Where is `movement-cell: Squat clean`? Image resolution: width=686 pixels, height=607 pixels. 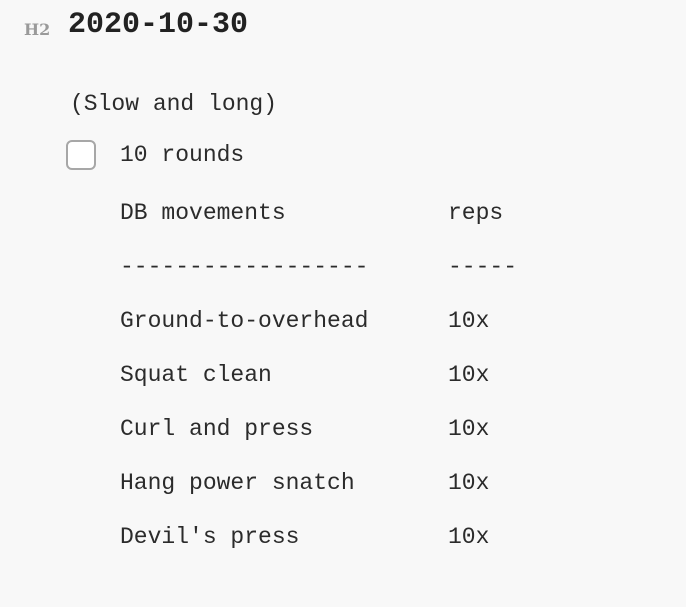
movement-cell: Squat clean is located at coordinates (196, 375).